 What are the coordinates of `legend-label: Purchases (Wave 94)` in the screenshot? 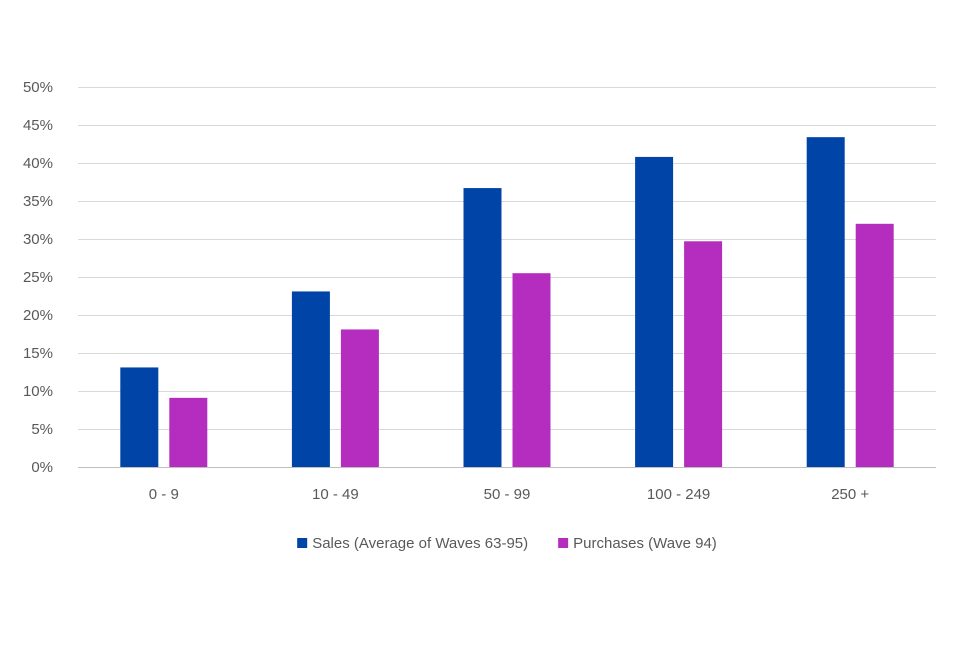 It's located at (645, 543).